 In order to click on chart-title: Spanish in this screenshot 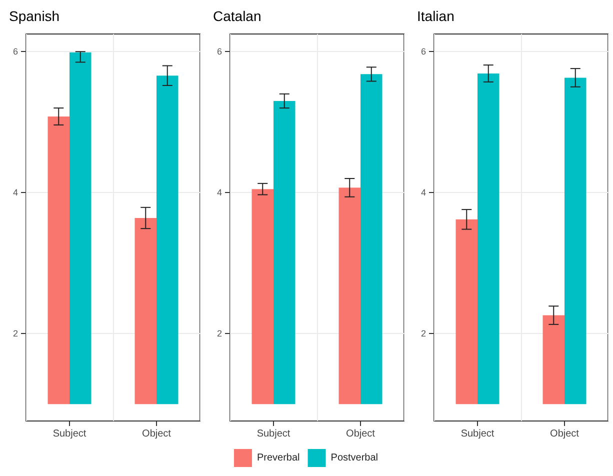, I will do `click(34, 16)`.